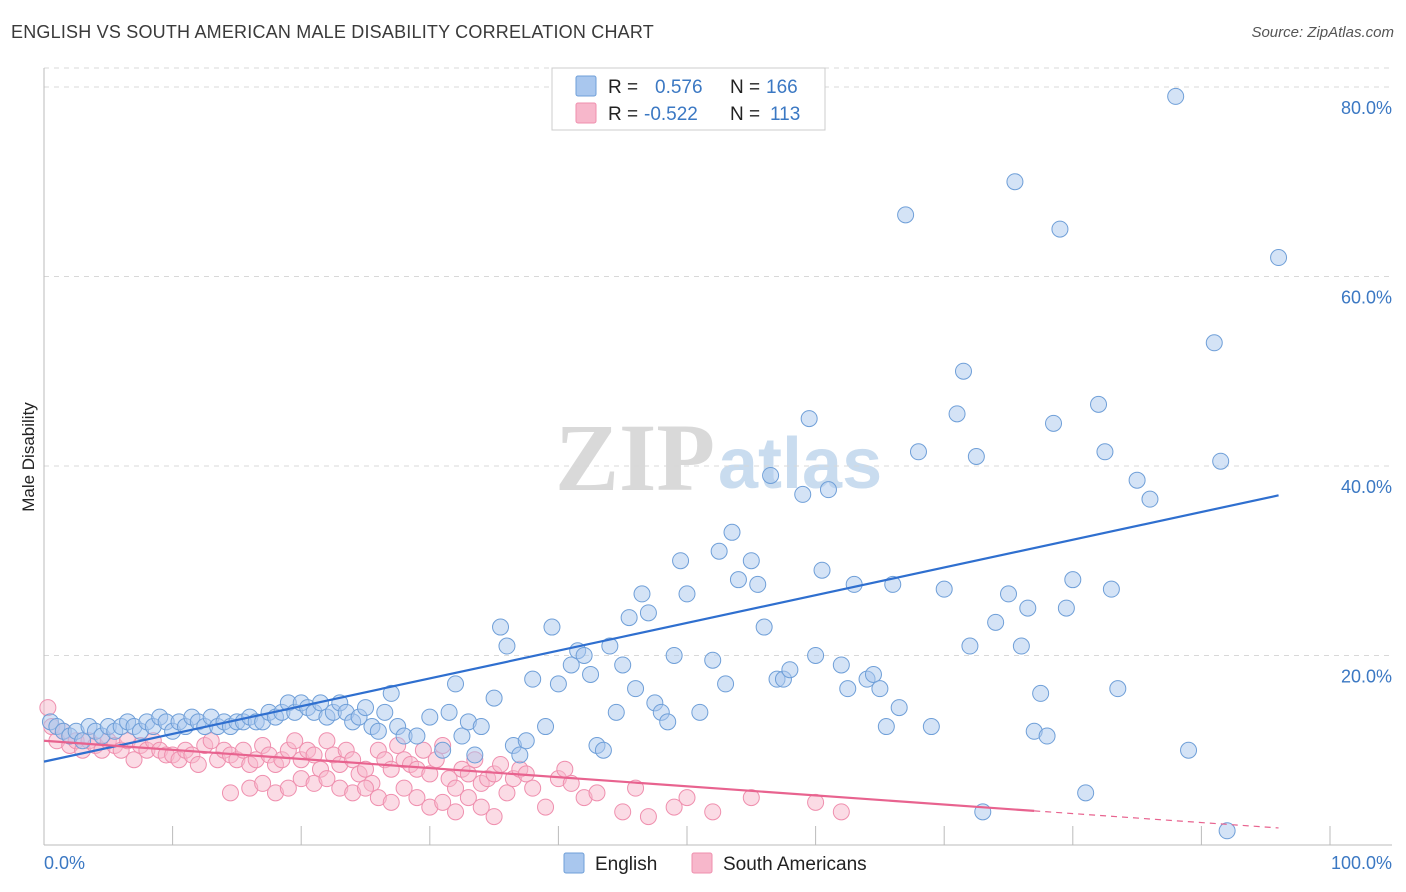 This screenshot has height=892, width=1406. I want to click on bottom-legend: English South Americans, so click(715, 863).